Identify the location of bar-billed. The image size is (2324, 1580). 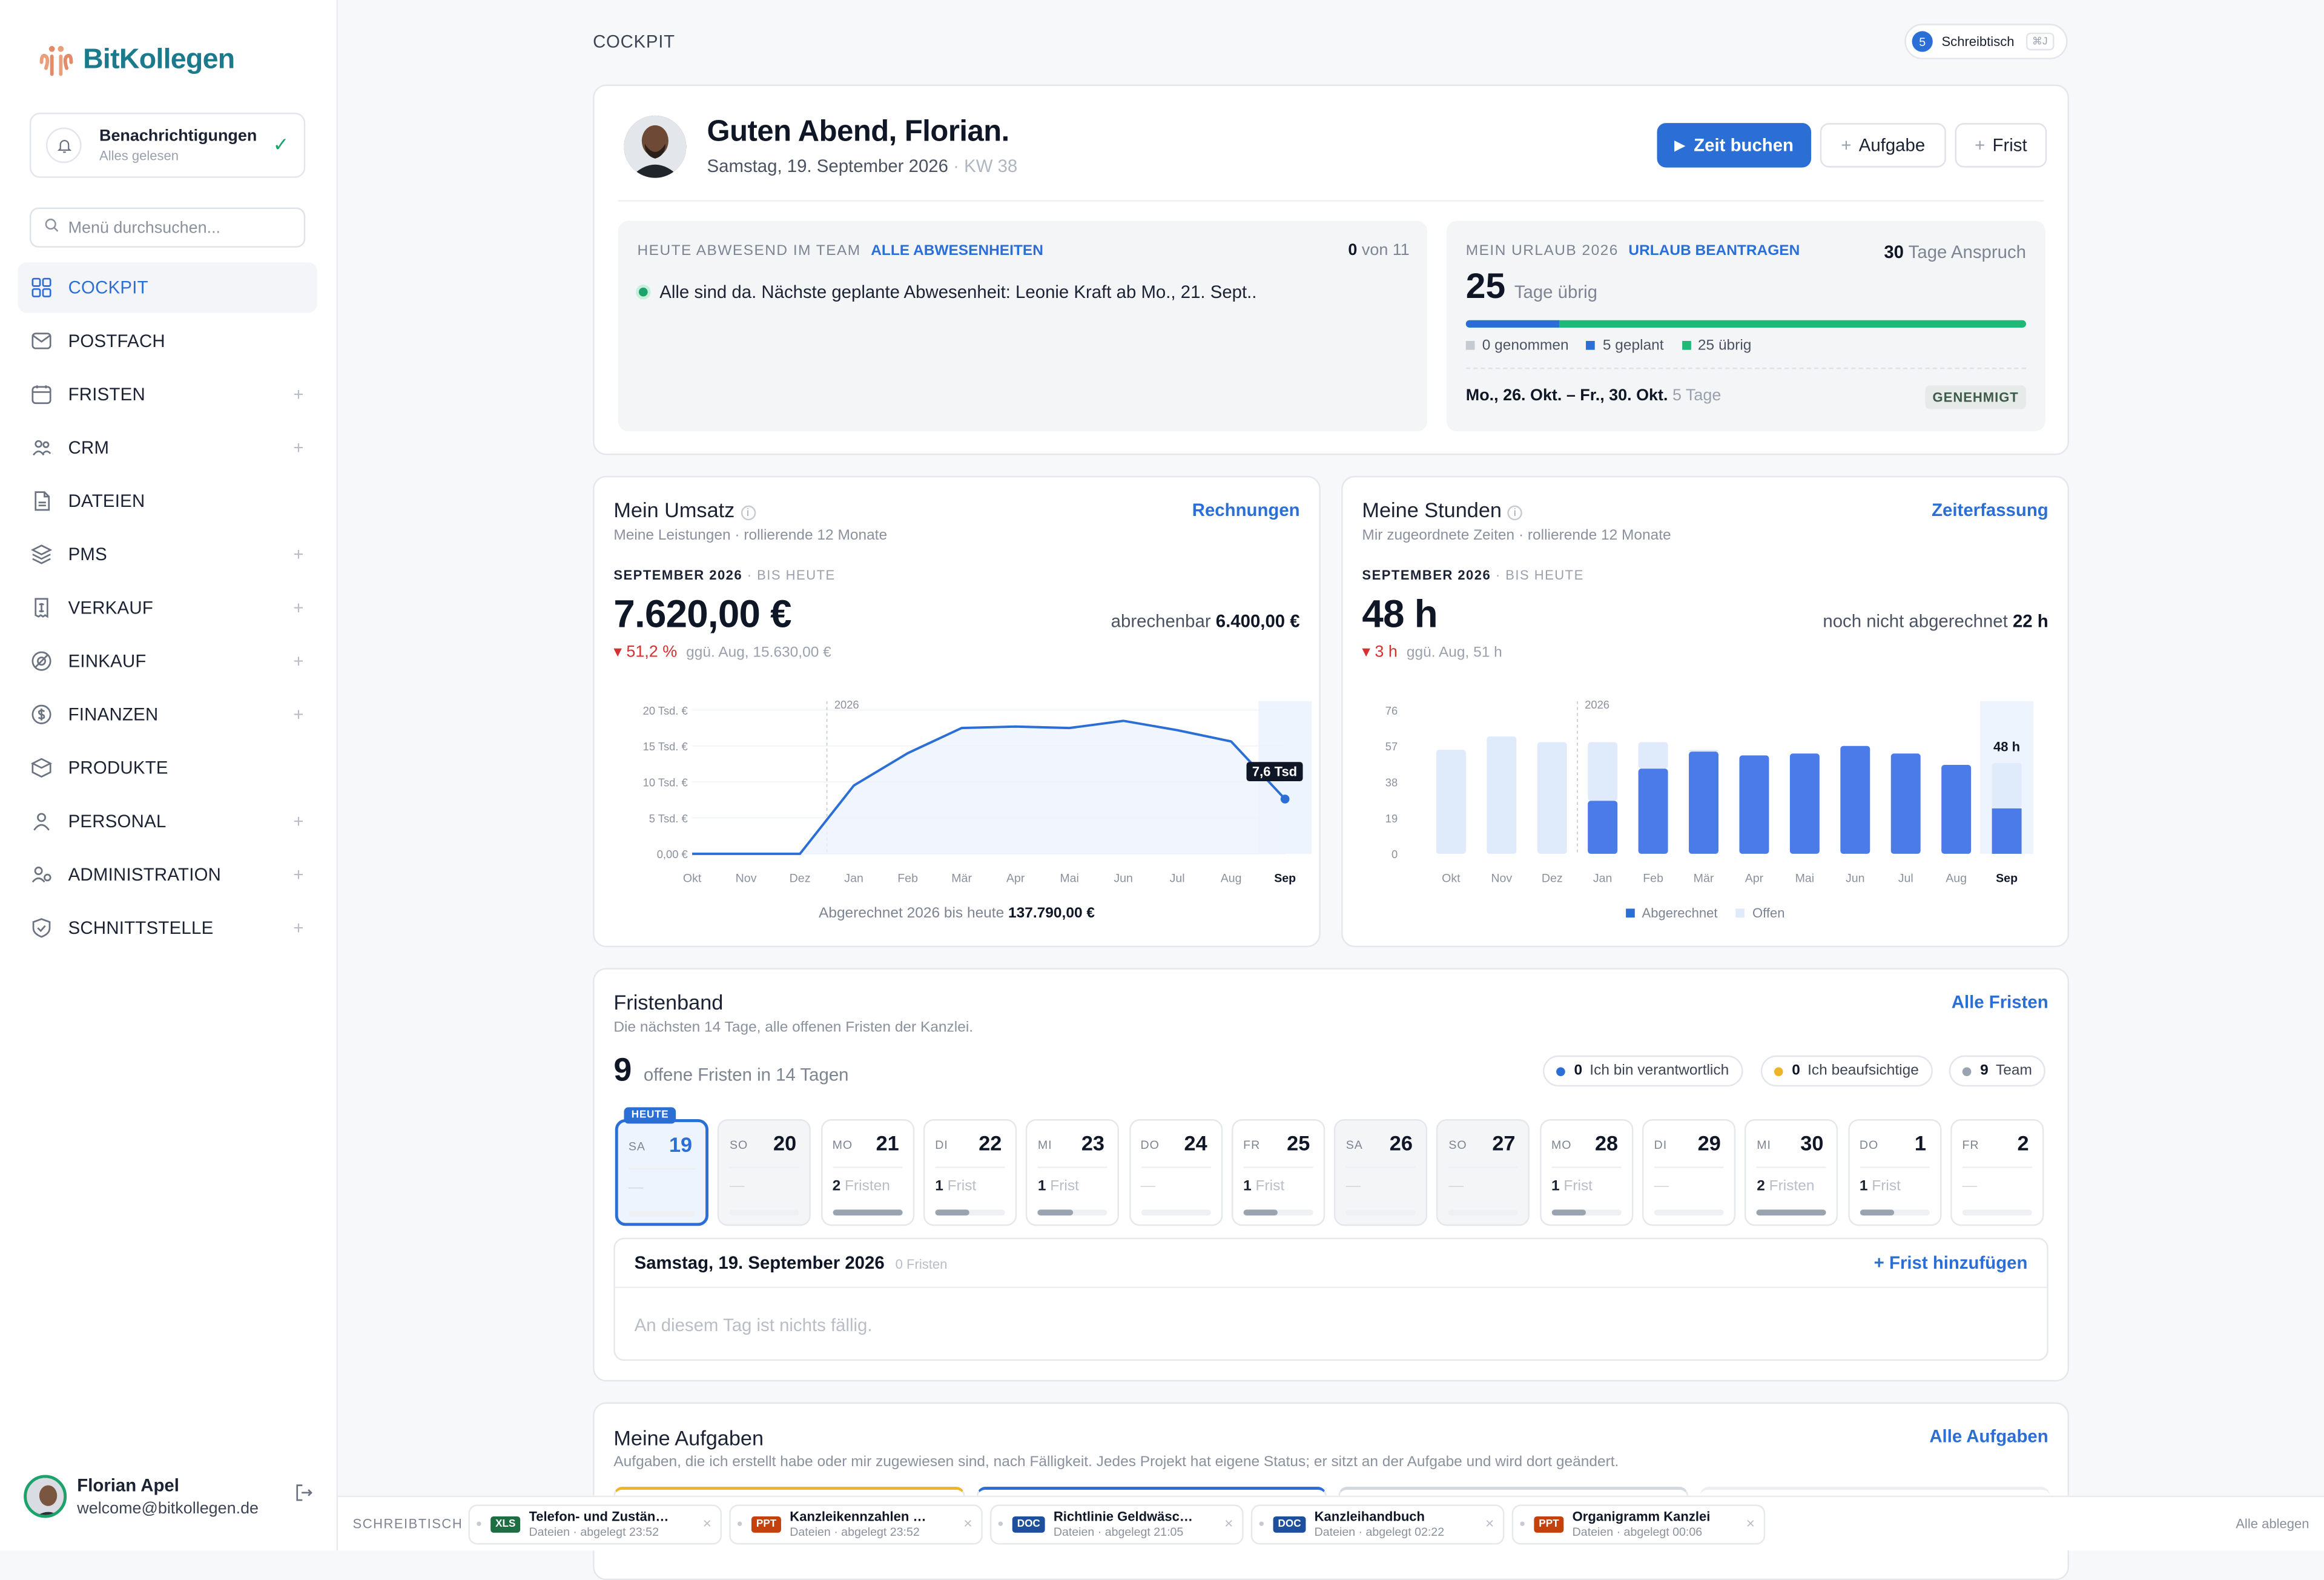
(1805, 803).